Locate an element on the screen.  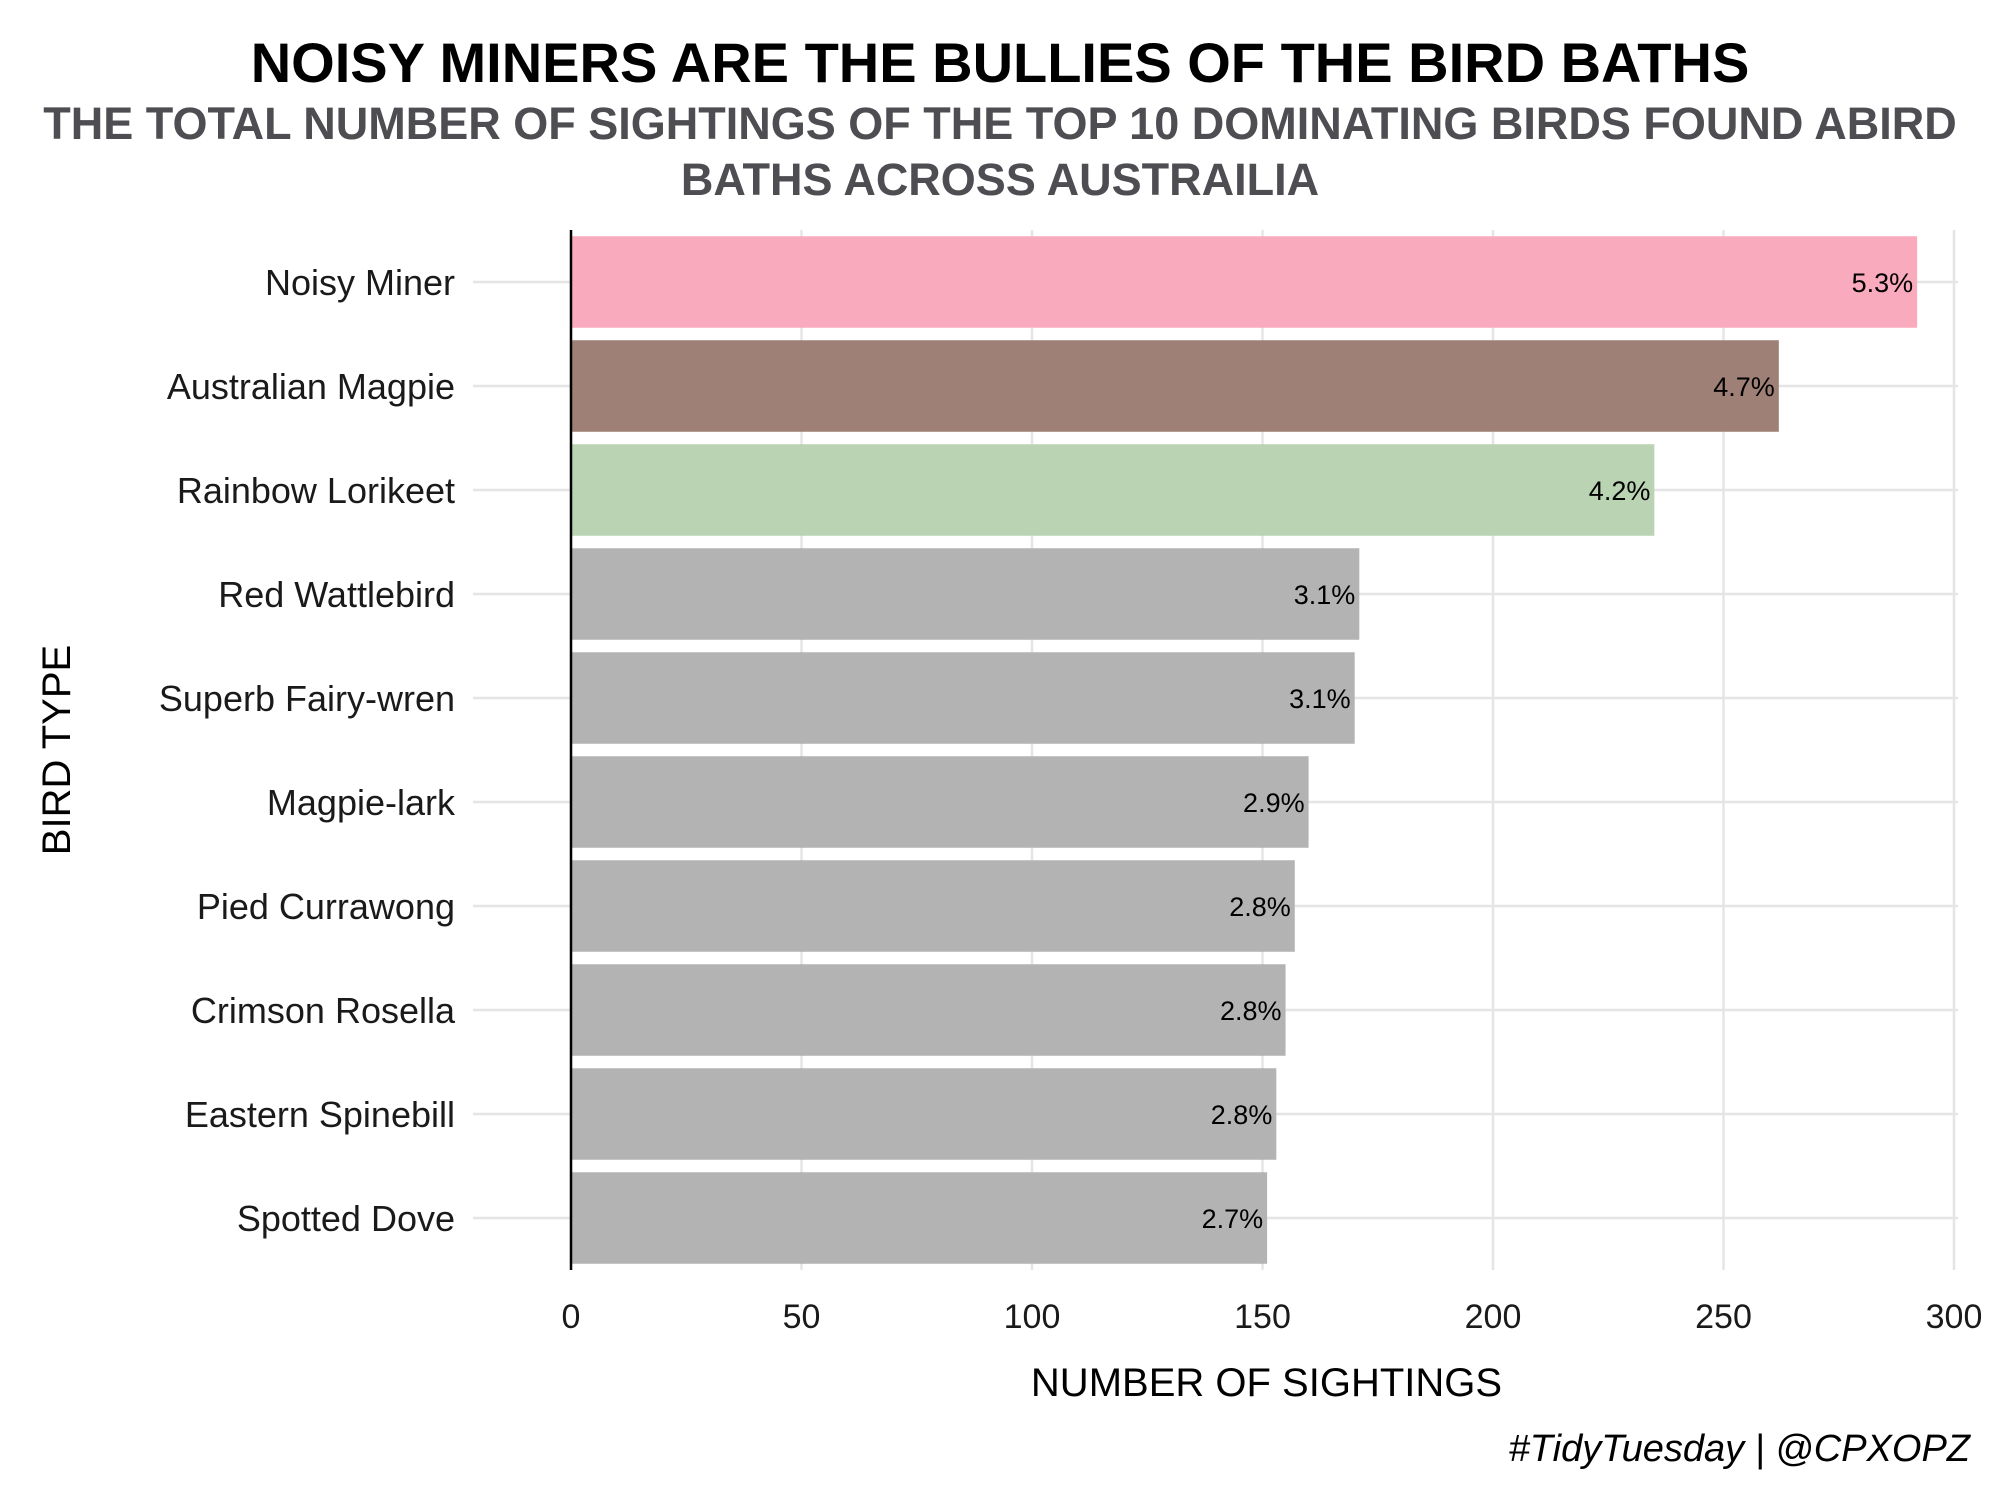
y-tick-label: Crimson Rosella is located at coordinates (323, 1010).